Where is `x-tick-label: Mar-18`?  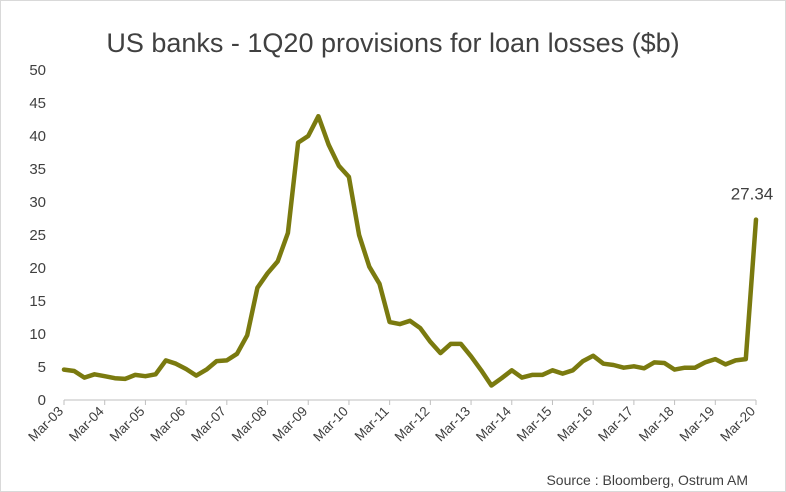 x-tick-label: Mar-18 is located at coordinates (656, 424).